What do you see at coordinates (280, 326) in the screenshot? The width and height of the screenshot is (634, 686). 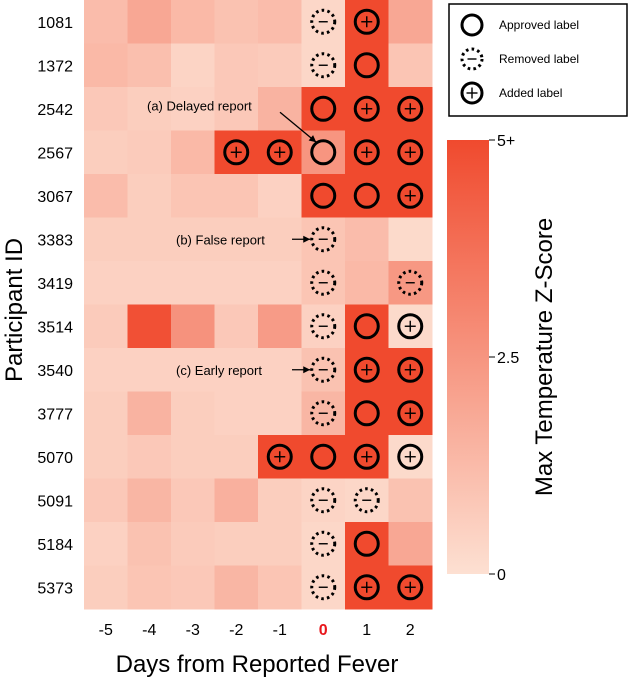 I see `heatmap-cell-3514-day--1` at bounding box center [280, 326].